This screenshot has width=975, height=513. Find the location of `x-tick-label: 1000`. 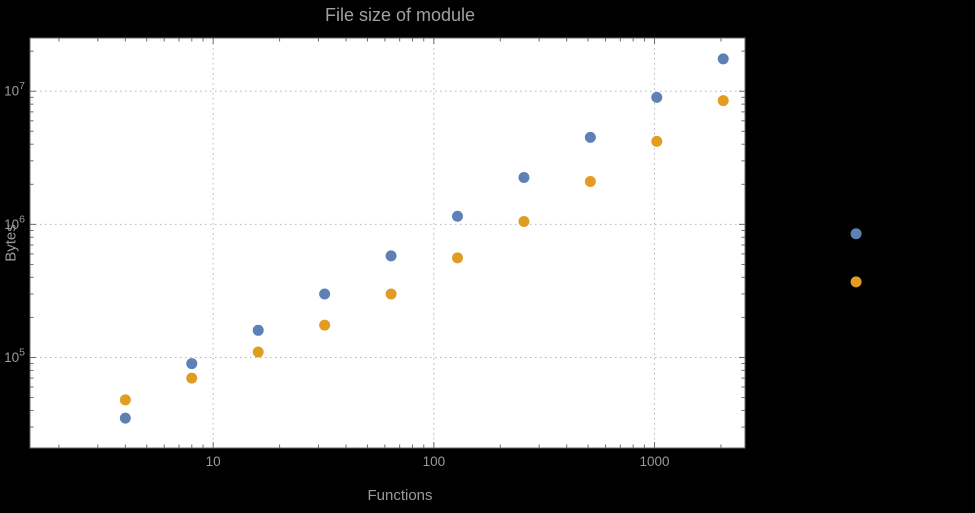

x-tick-label: 1000 is located at coordinates (654, 461).